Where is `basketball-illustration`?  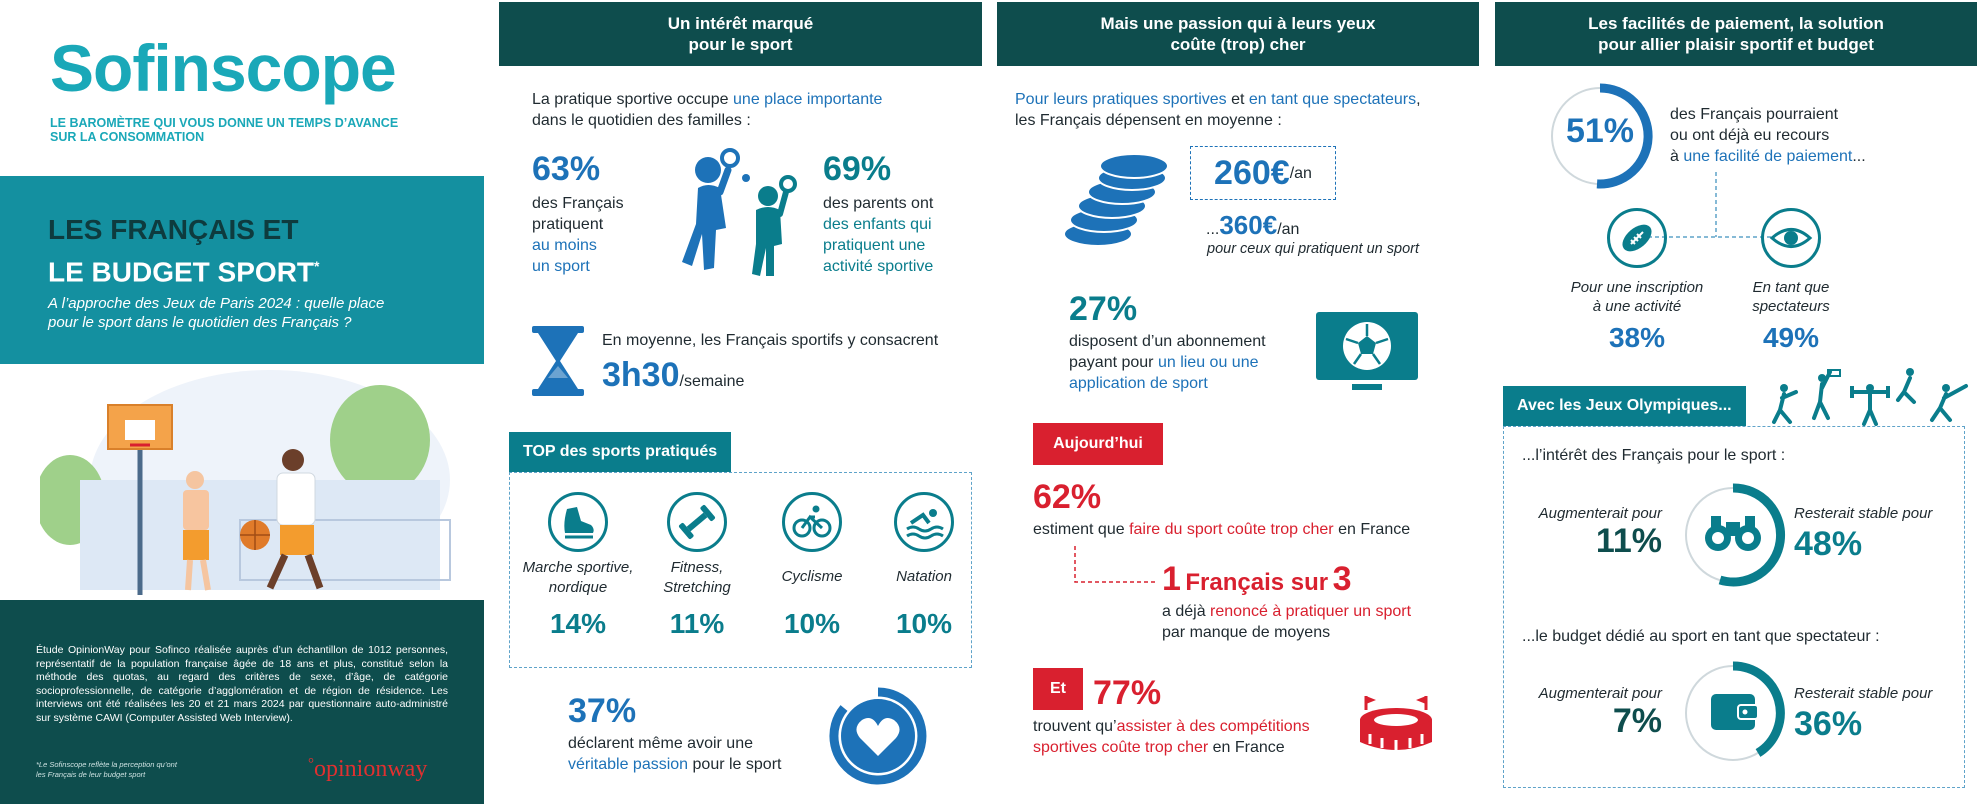
basketball-illustration is located at coordinates (245, 482).